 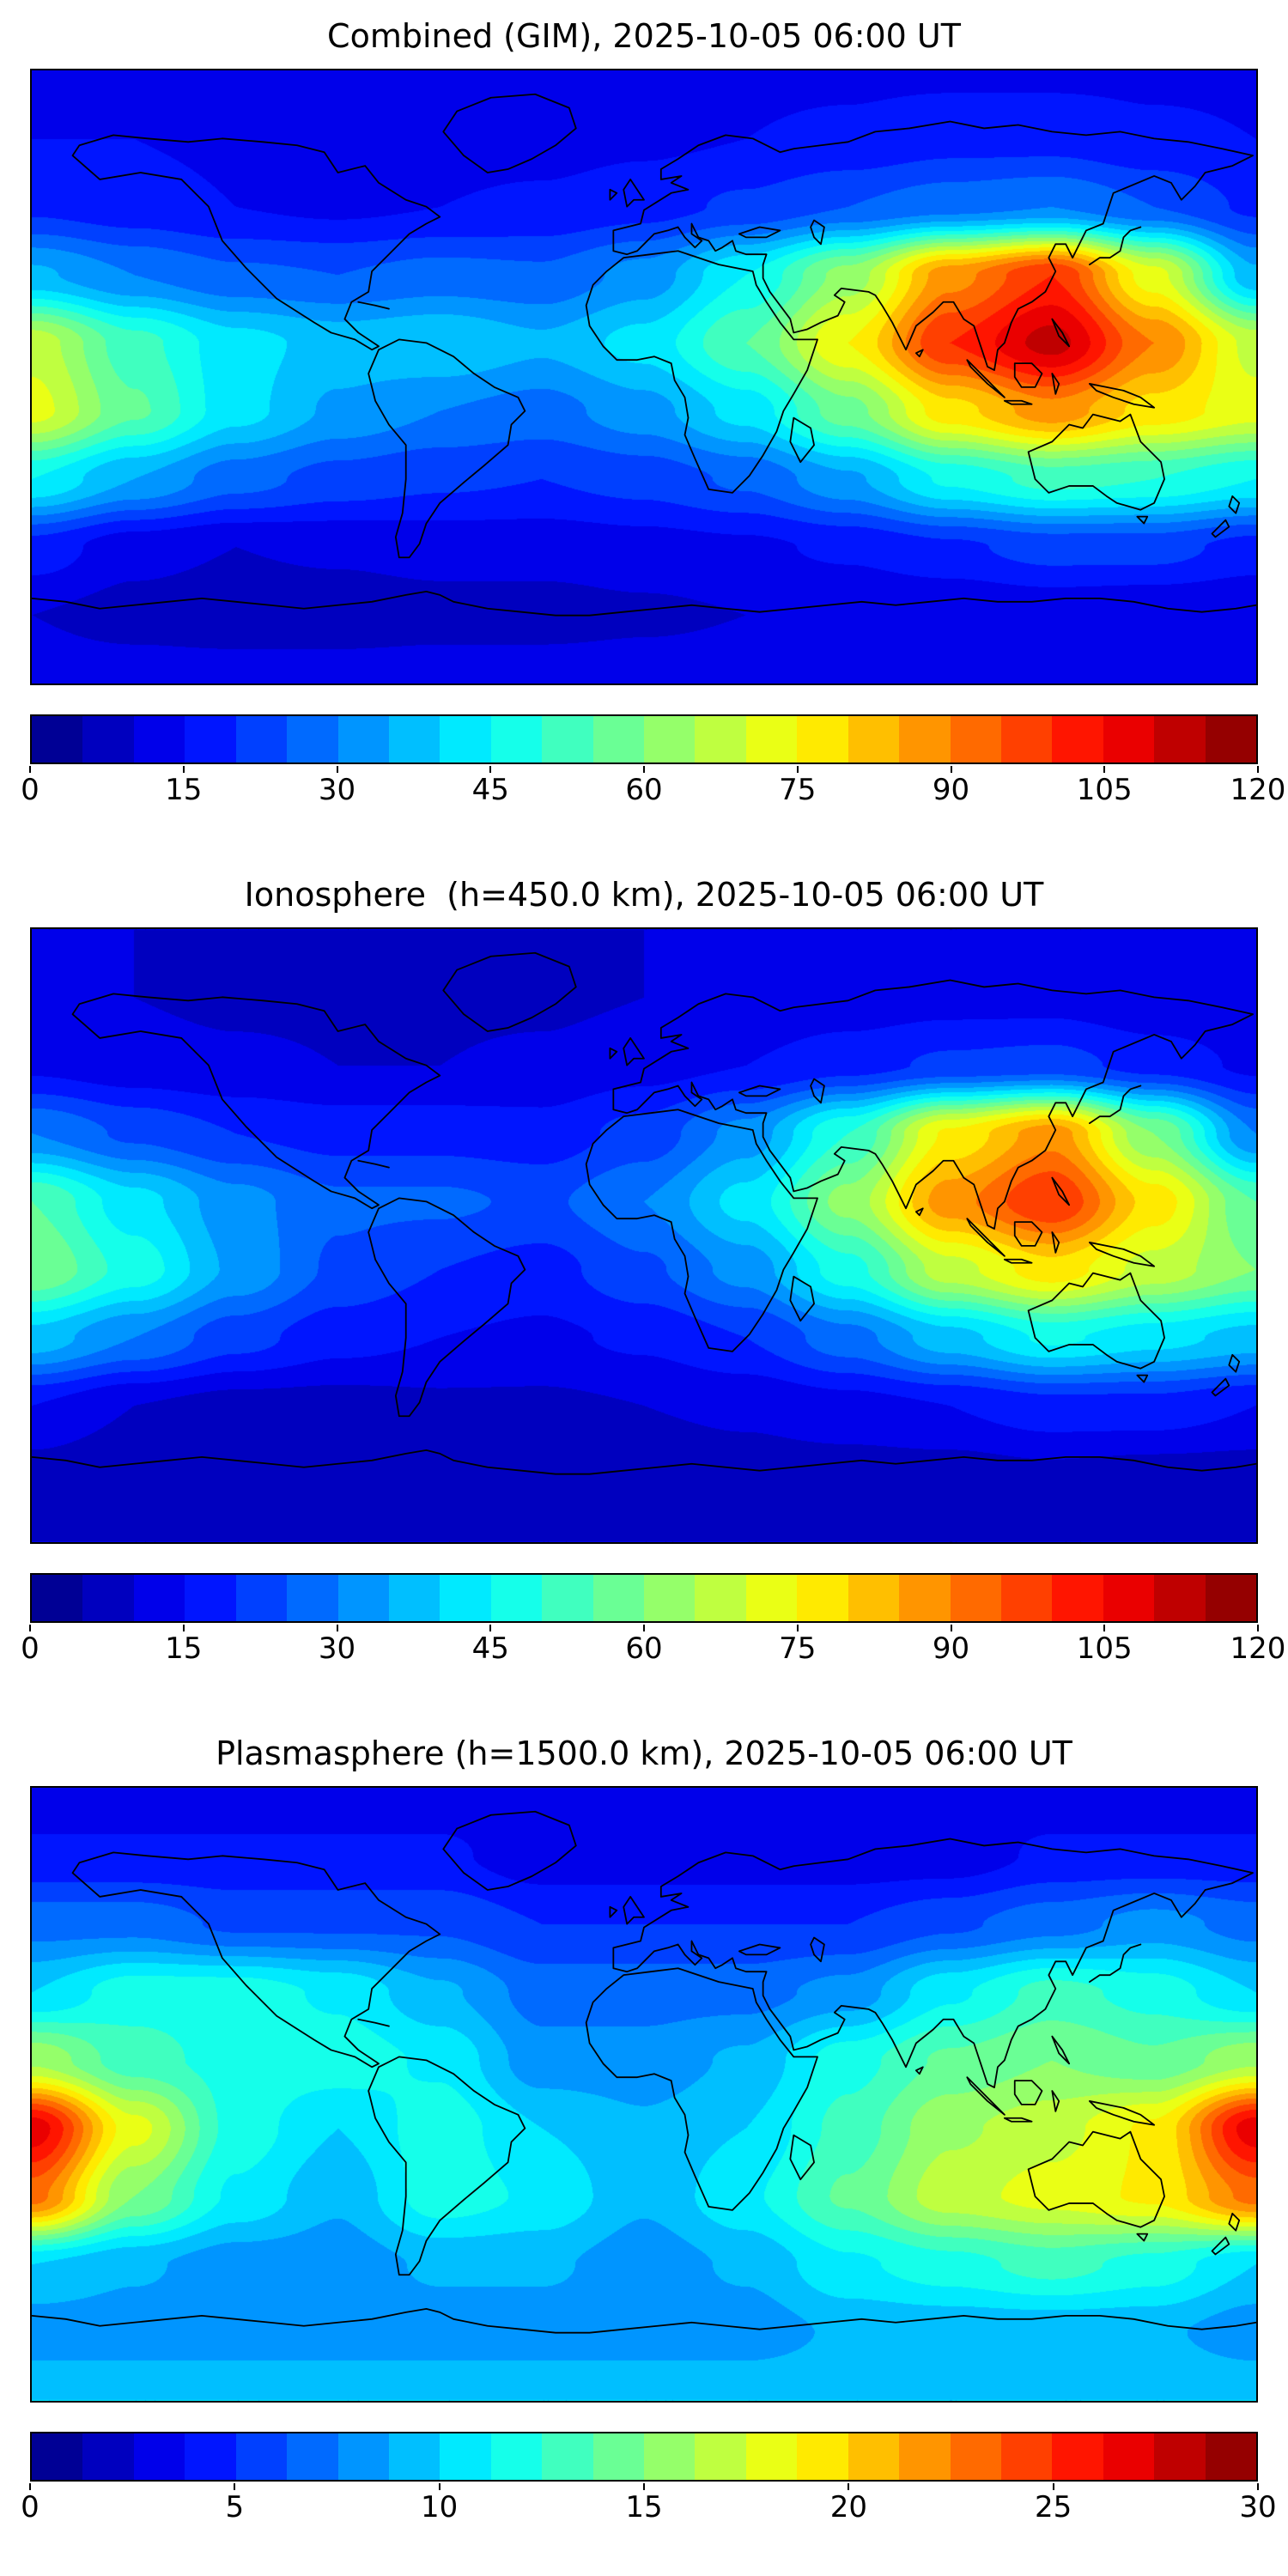 I want to click on colorbar-tick-label: 10, so click(x=440, y=2507).